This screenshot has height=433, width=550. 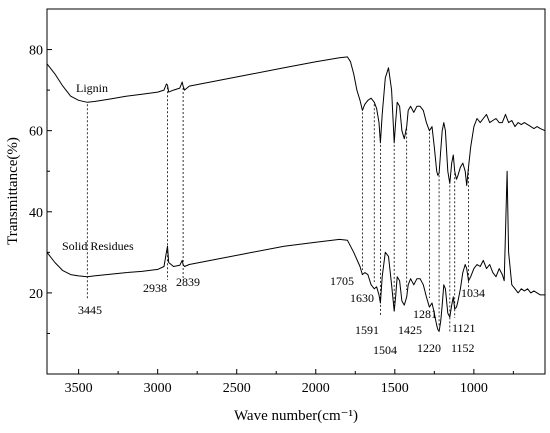 I want to click on peak-label-1504: 1504, so click(x=385, y=350).